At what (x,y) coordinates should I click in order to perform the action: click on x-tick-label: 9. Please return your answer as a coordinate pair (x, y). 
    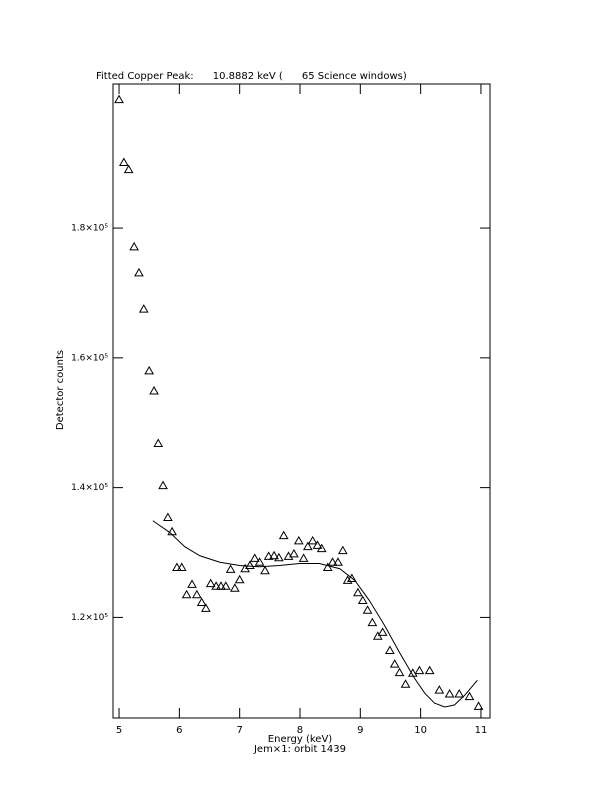
    Looking at the image, I should click on (360, 730).